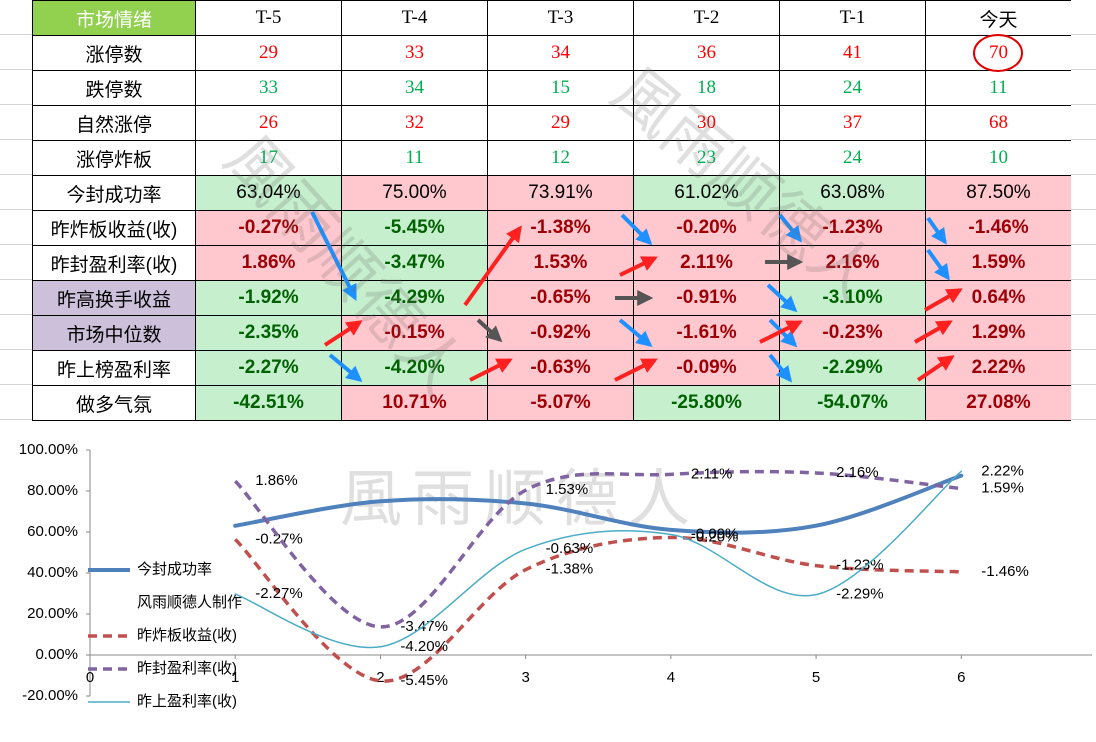  What do you see at coordinates (414, 18) in the screenshot?
I see `cell: T-4` at bounding box center [414, 18].